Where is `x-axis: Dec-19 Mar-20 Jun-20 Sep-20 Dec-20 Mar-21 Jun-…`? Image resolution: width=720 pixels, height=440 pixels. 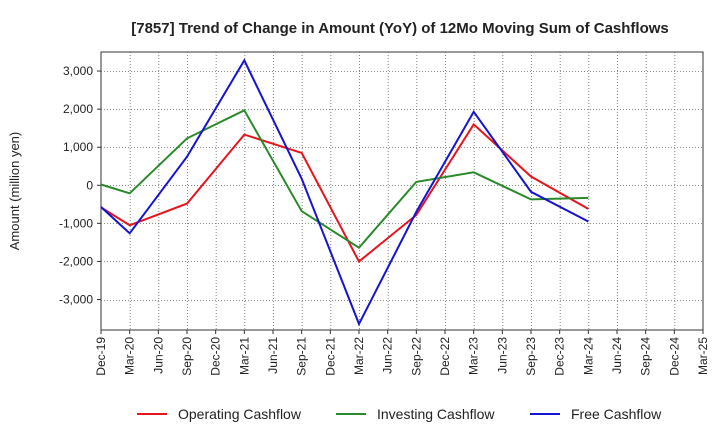
x-axis: Dec-19 Mar-20 Jun-20 Sep-20 Dec-20 Mar-21 Jun-… is located at coordinates (402, 353).